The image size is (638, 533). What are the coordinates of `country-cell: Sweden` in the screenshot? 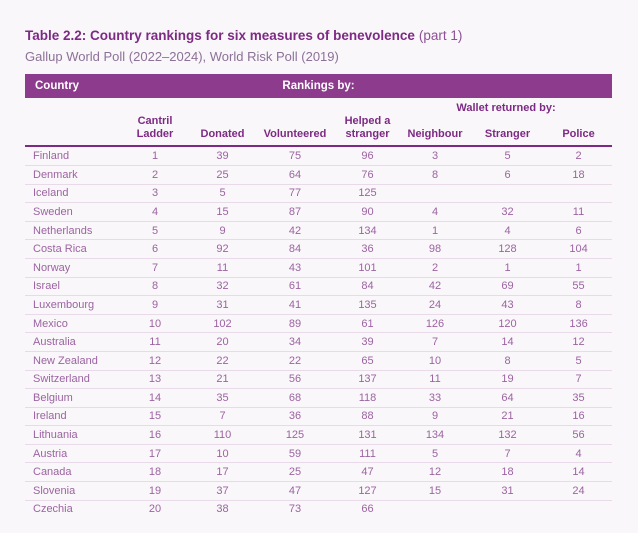 It's located at (53, 211).